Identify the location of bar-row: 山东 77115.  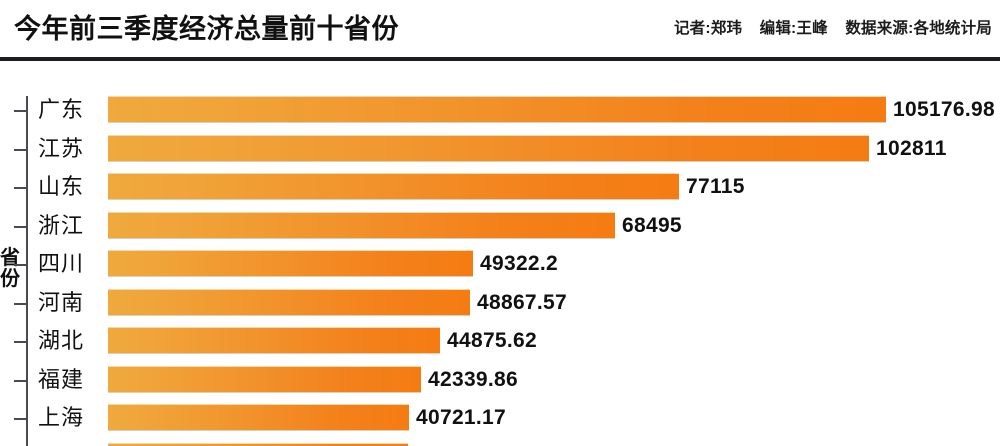
(500, 187).